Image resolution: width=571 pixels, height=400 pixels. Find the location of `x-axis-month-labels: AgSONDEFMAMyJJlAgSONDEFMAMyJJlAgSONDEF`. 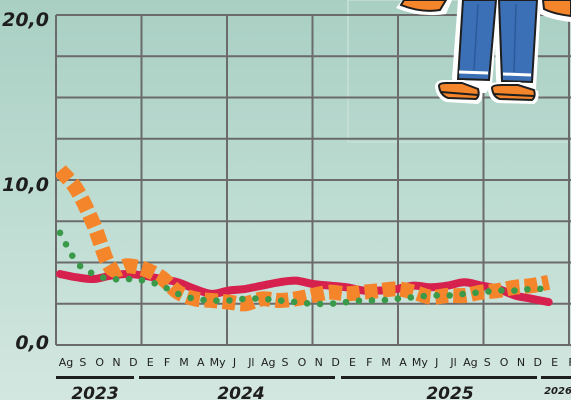

x-axis-month-labels: AgSONDEFMAMyJJlAgSONDEFMAMyJJlAgSONDEF is located at coordinates (315, 362).